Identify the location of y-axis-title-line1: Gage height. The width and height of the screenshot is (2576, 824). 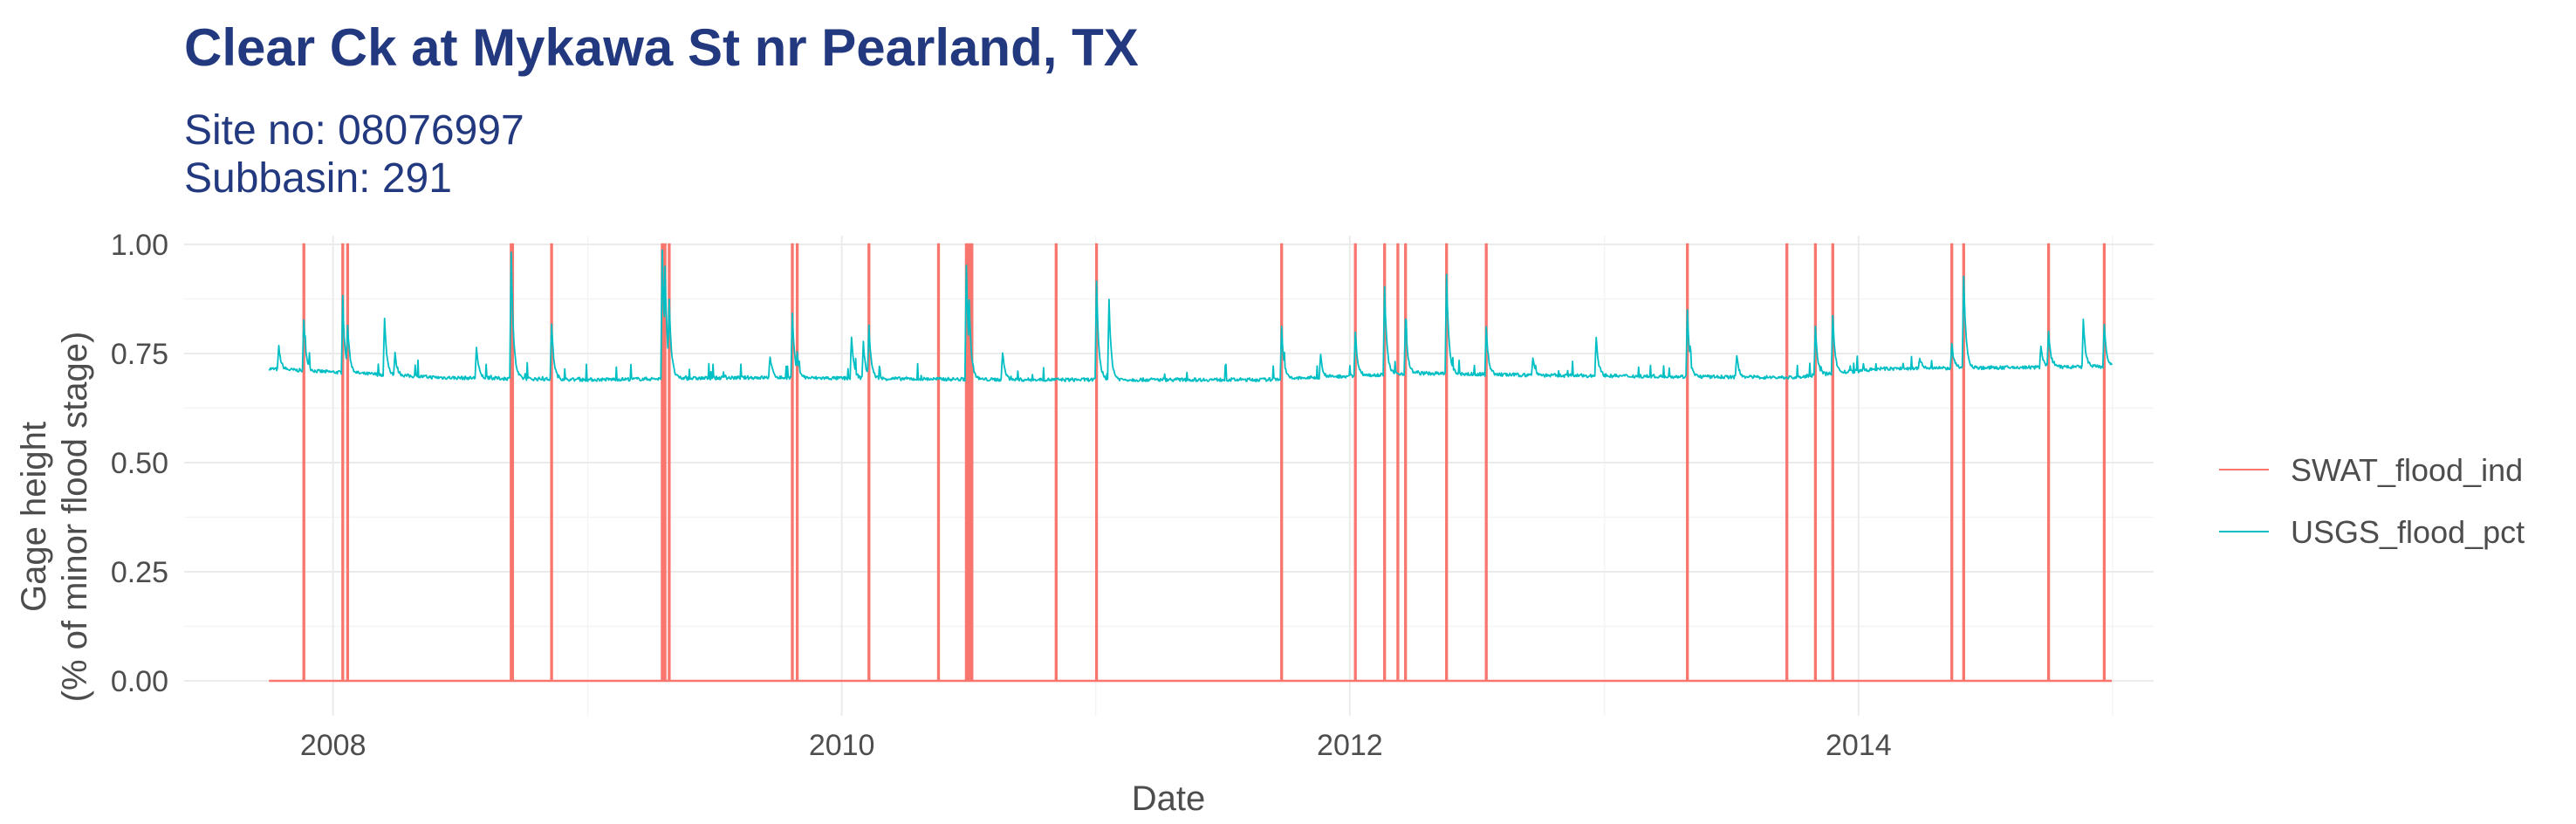
(34, 517).